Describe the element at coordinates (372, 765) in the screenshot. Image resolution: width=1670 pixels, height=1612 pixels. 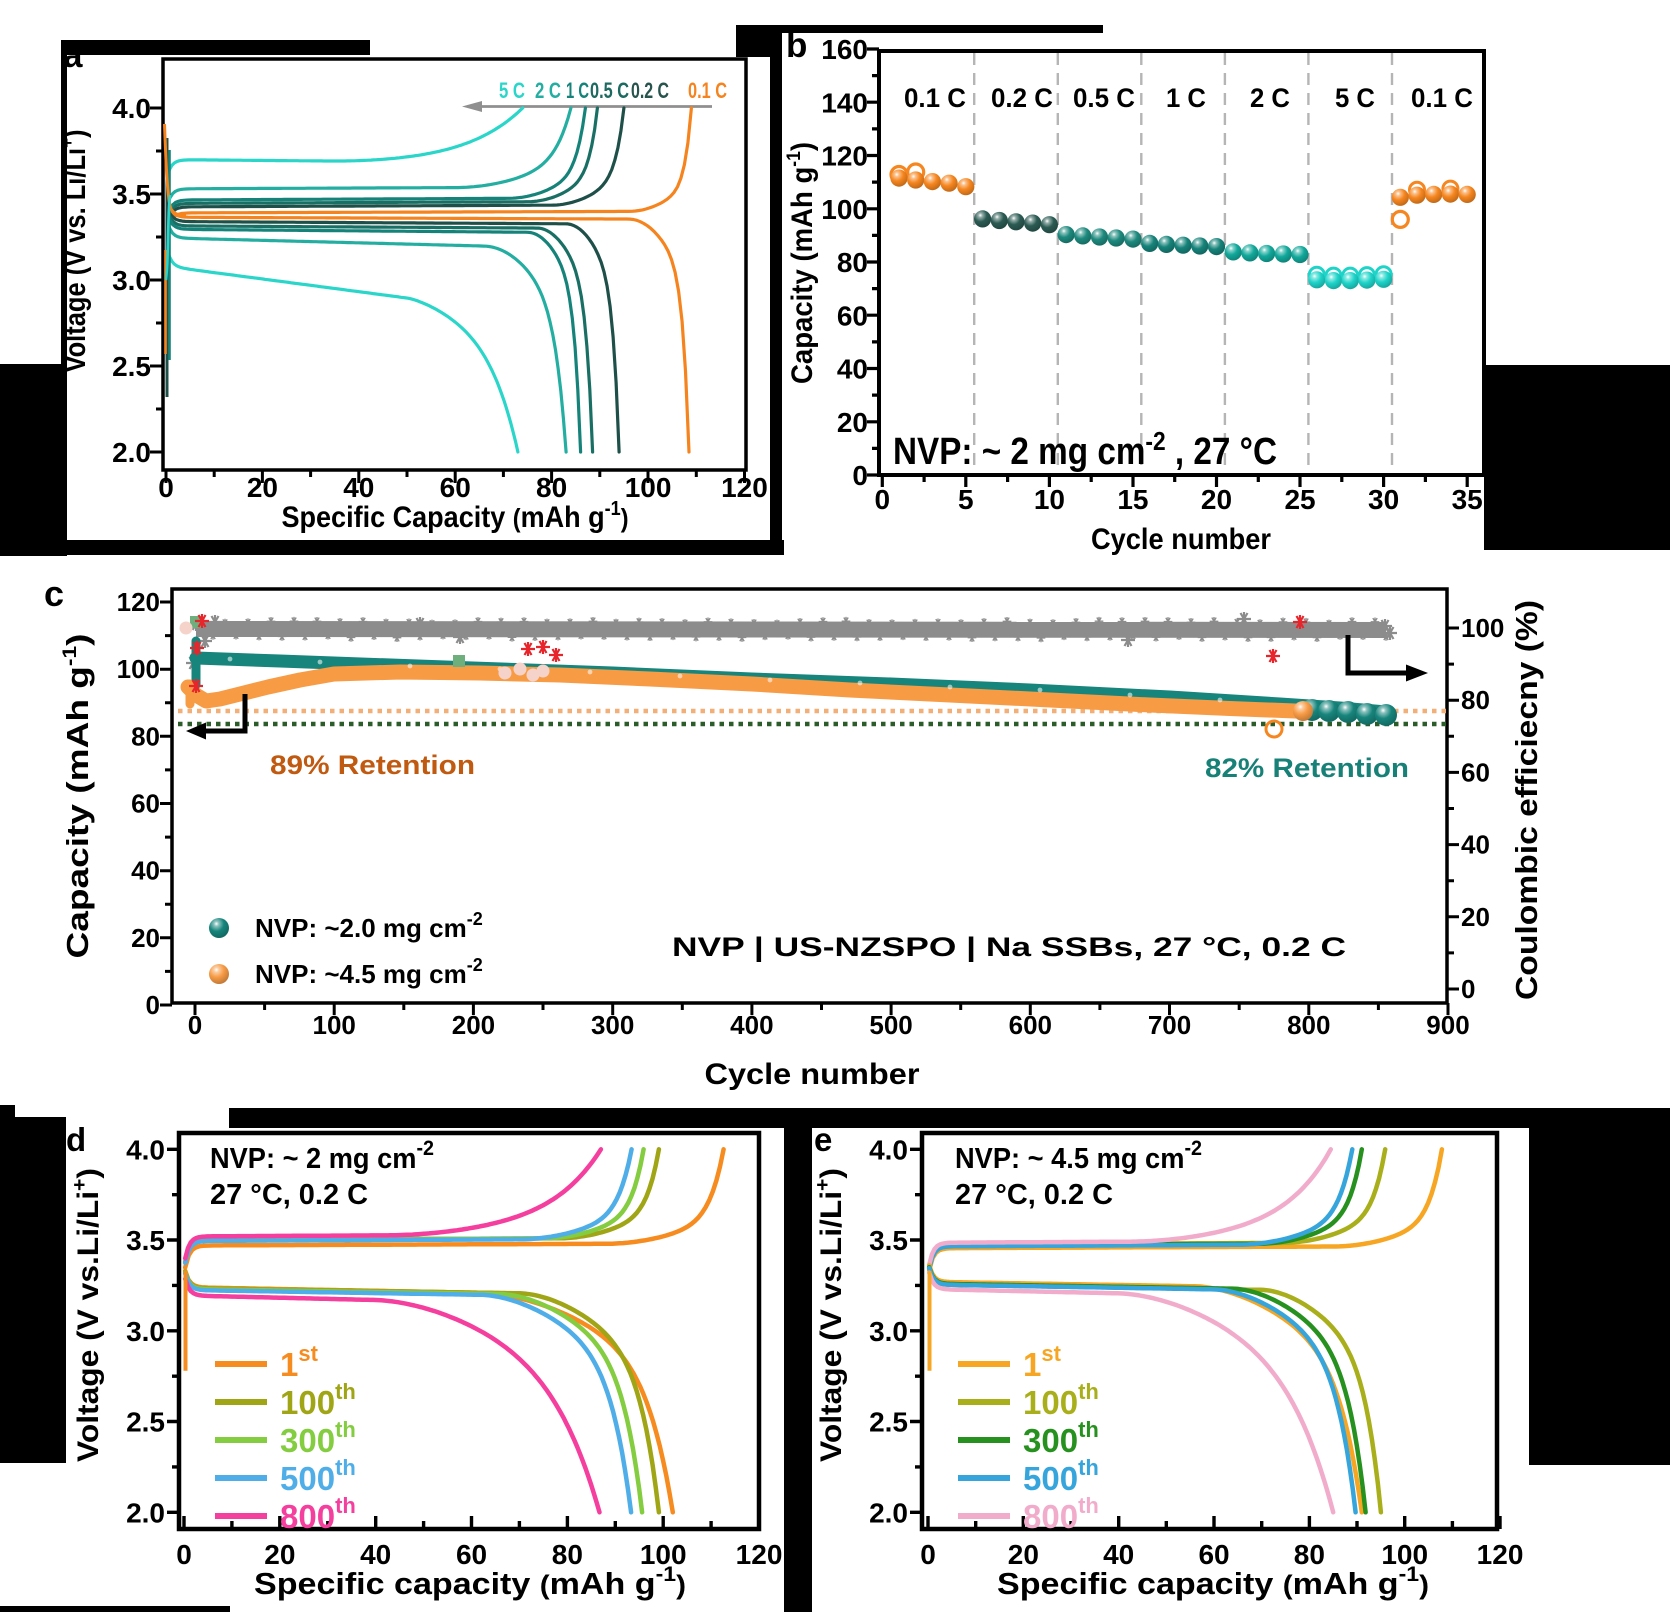
I see `svg-text: 89% Retention` at that location.